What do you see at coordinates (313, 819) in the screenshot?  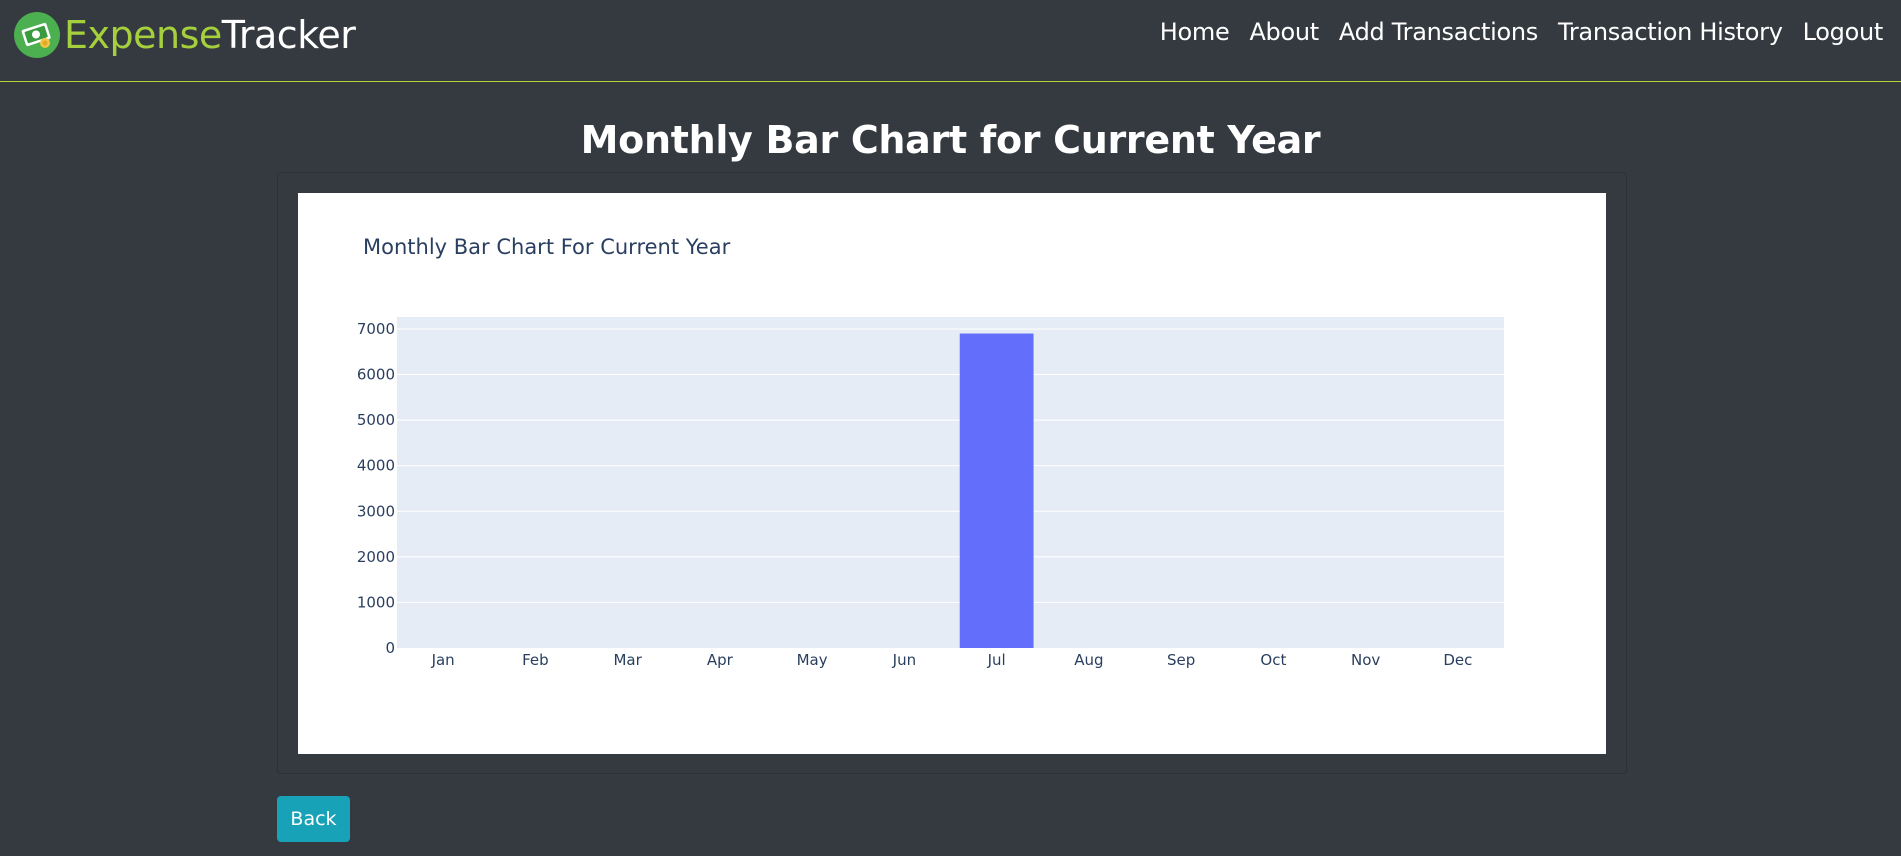 I see `back-button: Back` at bounding box center [313, 819].